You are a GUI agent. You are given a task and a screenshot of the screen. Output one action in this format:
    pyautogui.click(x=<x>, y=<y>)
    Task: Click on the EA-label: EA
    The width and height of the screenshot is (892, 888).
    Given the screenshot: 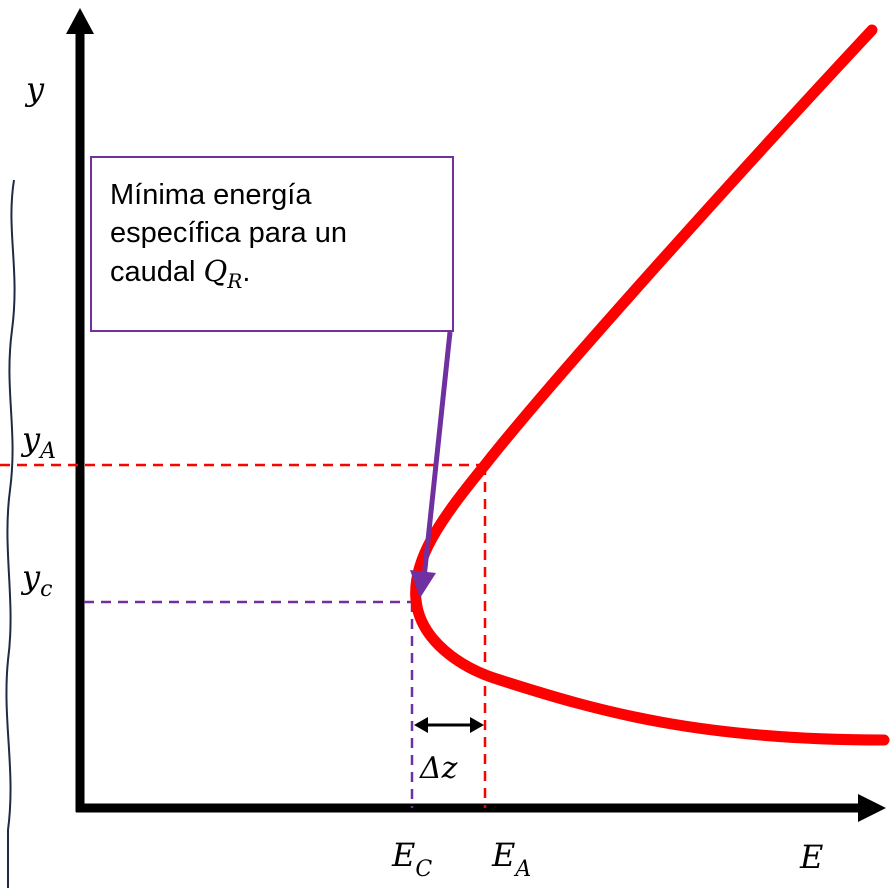 What is the action you would take?
    pyautogui.click(x=511, y=859)
    